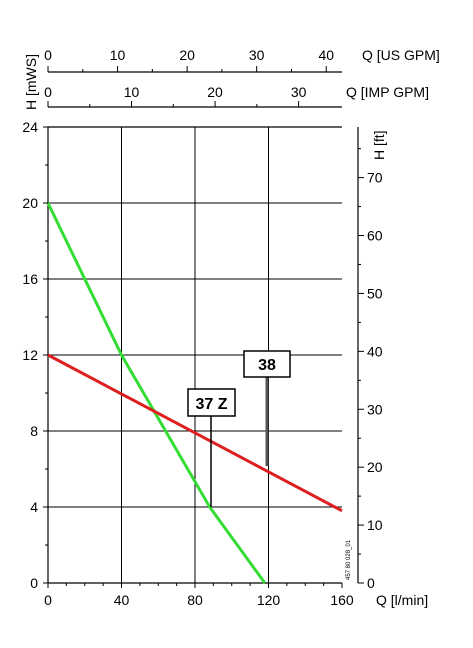 The height and width of the screenshot is (648, 473). I want to click on label-37z-text: 37 Z, so click(211, 404).